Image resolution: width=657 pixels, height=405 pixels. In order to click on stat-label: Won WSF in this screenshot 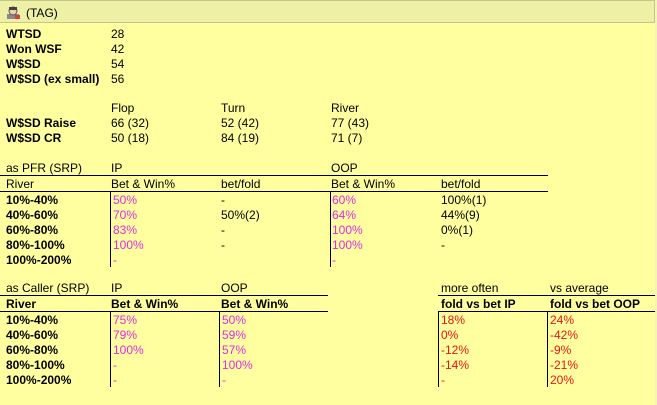, I will do `click(34, 49)`.